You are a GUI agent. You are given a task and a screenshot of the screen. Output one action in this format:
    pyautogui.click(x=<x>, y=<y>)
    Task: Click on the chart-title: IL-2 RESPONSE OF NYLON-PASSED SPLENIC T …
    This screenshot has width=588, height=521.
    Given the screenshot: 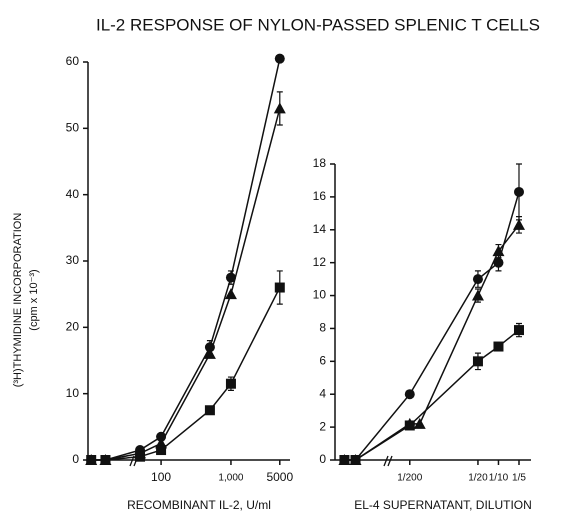 What is the action you would take?
    pyautogui.click(x=318, y=24)
    